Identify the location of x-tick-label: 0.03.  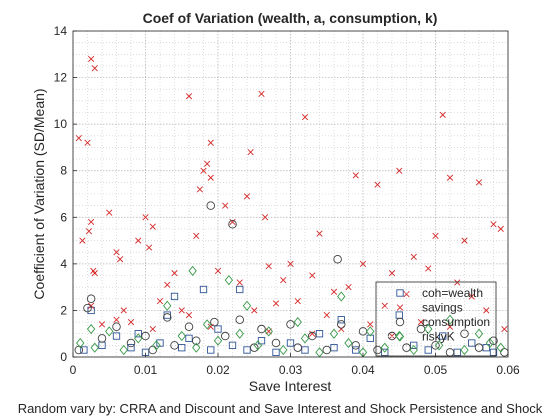
(291, 370).